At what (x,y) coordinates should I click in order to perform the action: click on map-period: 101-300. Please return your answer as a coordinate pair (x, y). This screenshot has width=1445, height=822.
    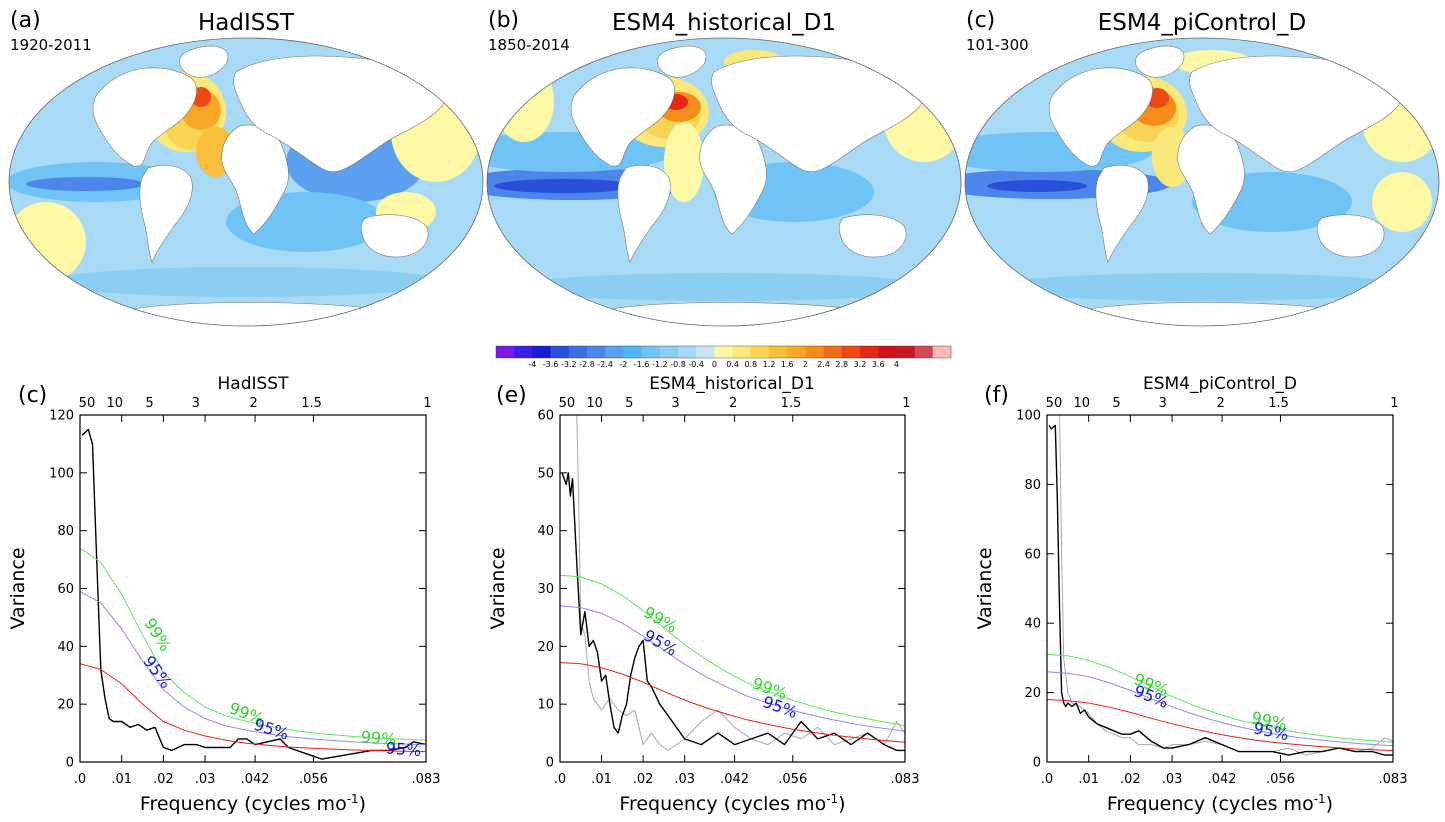
    Looking at the image, I should click on (997, 45).